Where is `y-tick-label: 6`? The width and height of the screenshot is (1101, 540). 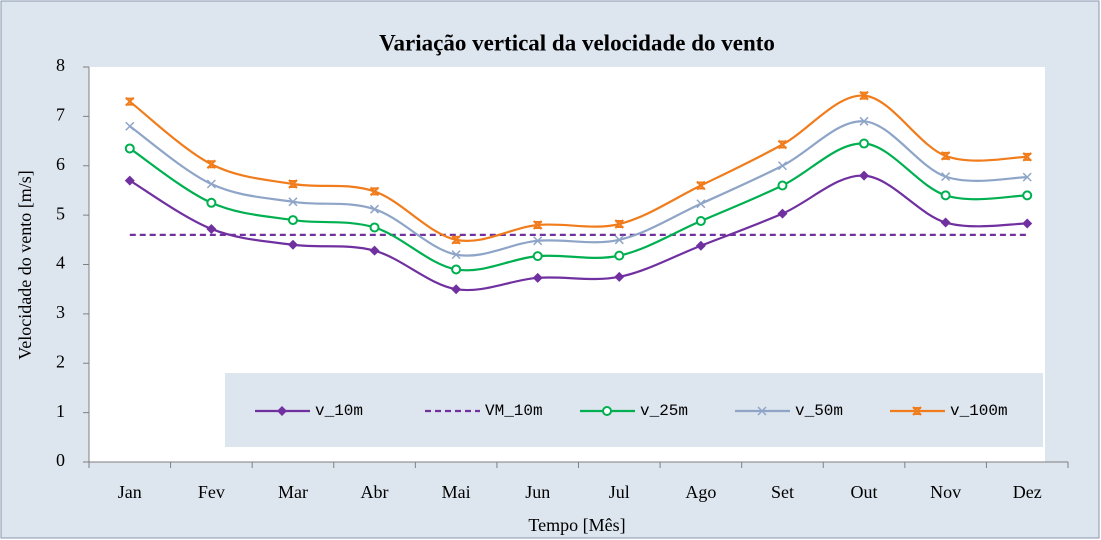
y-tick-label: 6 is located at coordinates (60, 164).